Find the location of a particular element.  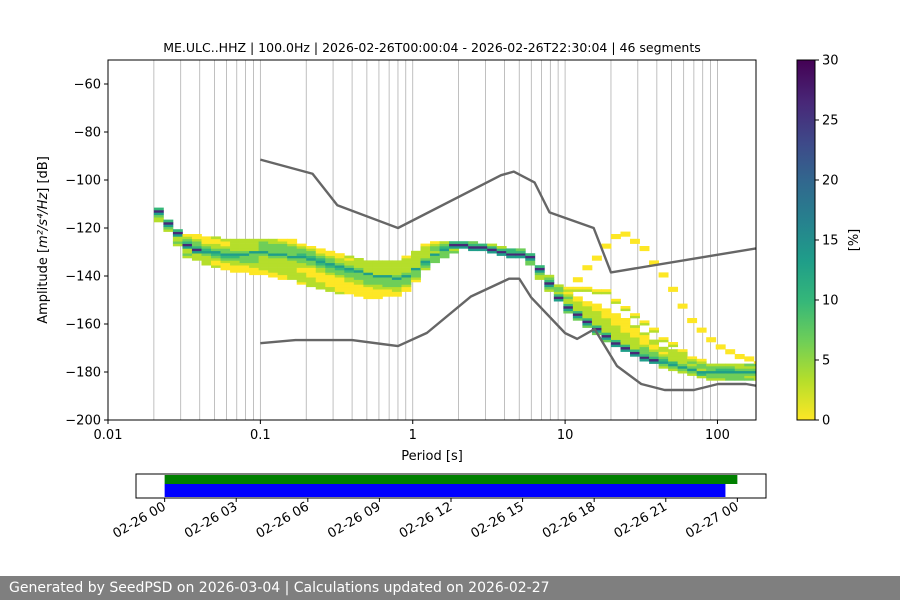

y-axis-label-units: m²/s⁴/Hz is located at coordinates (43, 220).